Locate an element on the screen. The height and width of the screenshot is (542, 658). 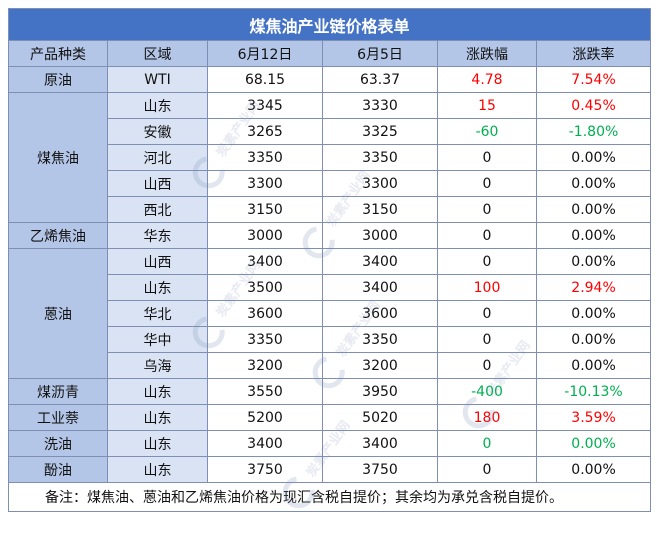
change-rate-cell: -1.80% is located at coordinates (593, 131).